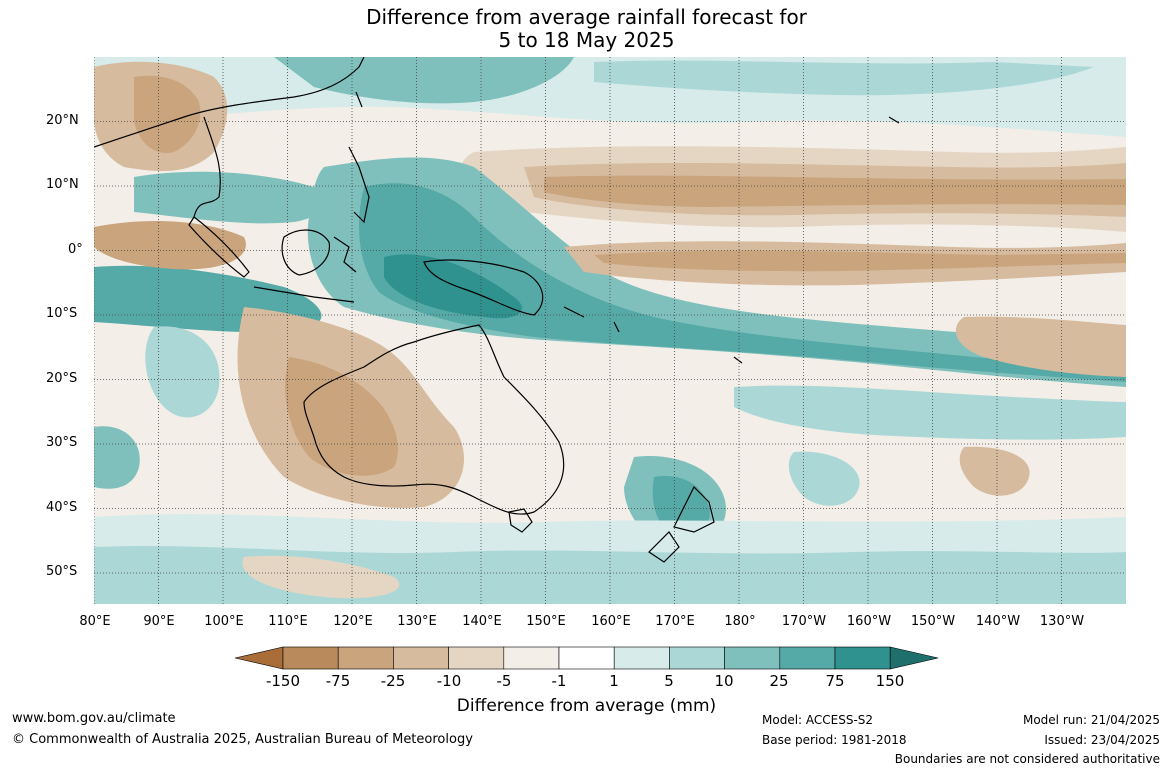 The width and height of the screenshot is (1173, 770). What do you see at coordinates (338, 681) in the screenshot?
I see `colorbar-tick-minus75: -75` at bounding box center [338, 681].